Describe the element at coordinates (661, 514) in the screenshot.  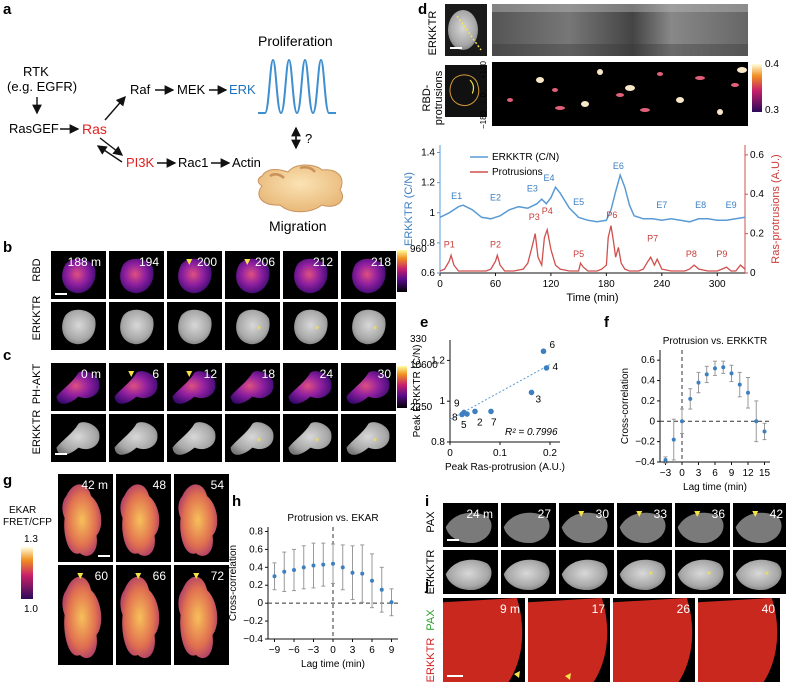
I see `pax-timestamp: 33` at that location.